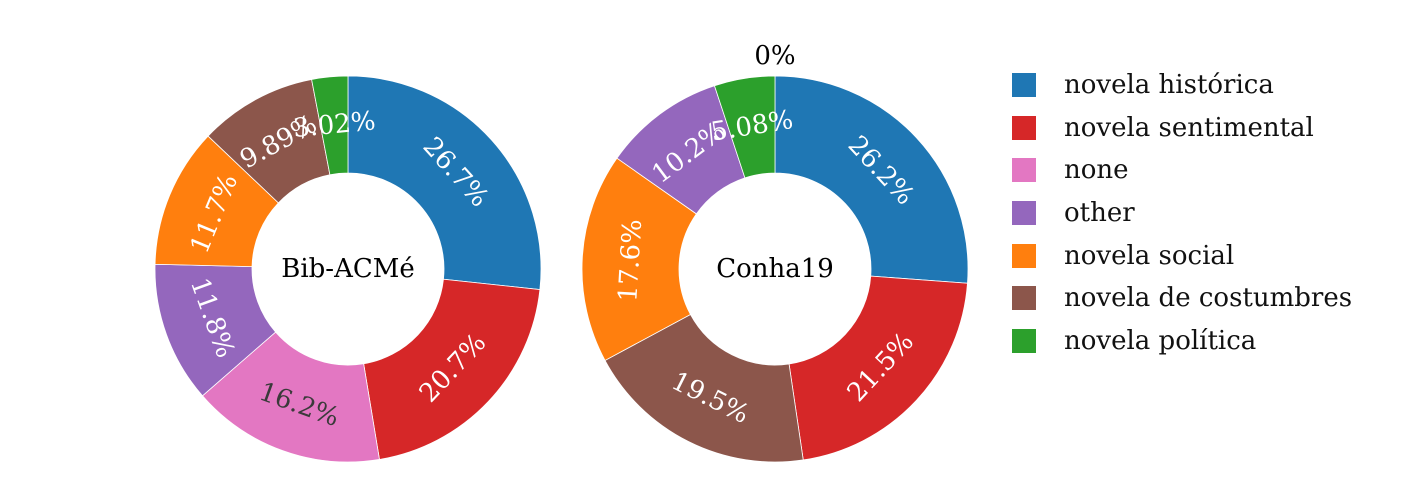  Describe the element at coordinates (630, 260) in the screenshot. I see `slice-label-novela-social: 17.6%` at that location.